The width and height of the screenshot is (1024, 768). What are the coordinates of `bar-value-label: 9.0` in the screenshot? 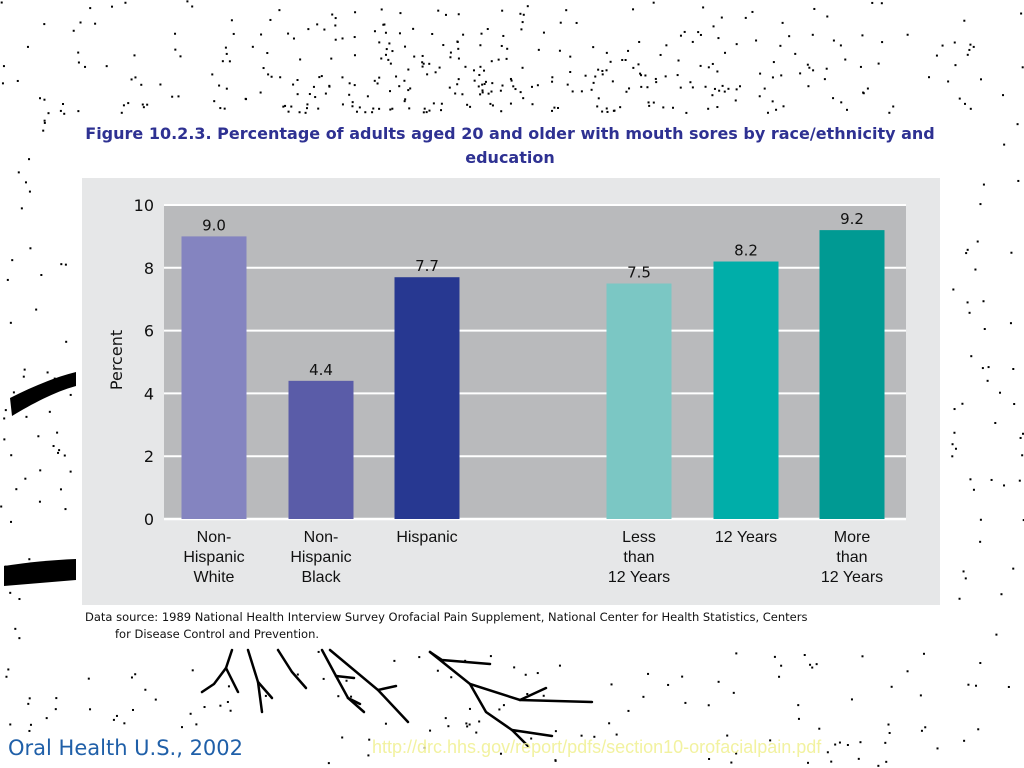 It's located at (214, 225).